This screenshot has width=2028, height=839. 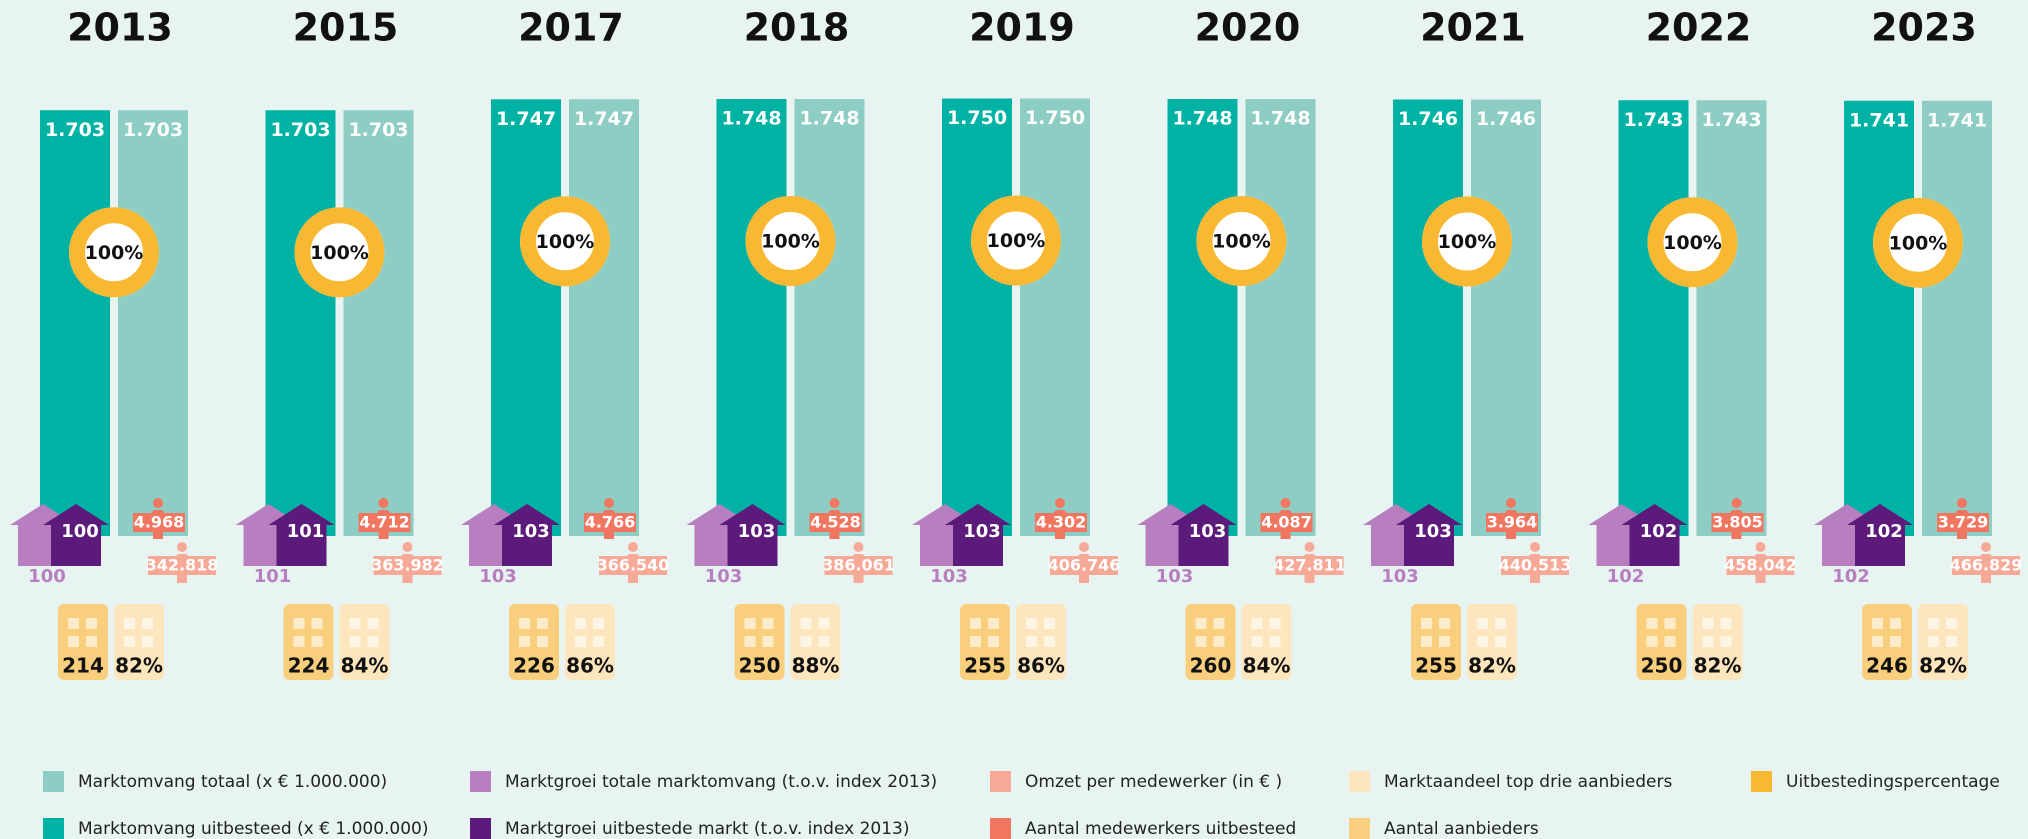 I want to click on bar-value-label: 1.747, so click(x=604, y=119).